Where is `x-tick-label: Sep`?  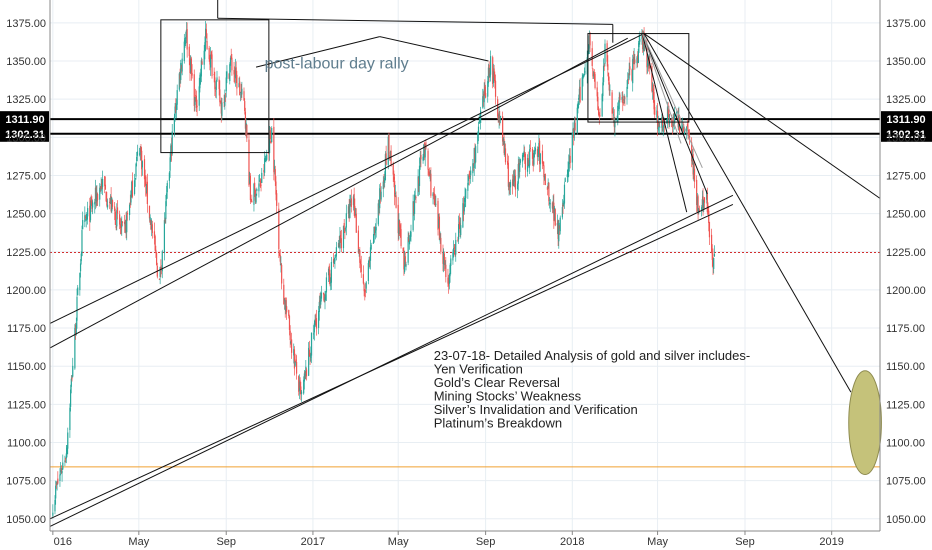 x-tick-label: Sep is located at coordinates (226, 542).